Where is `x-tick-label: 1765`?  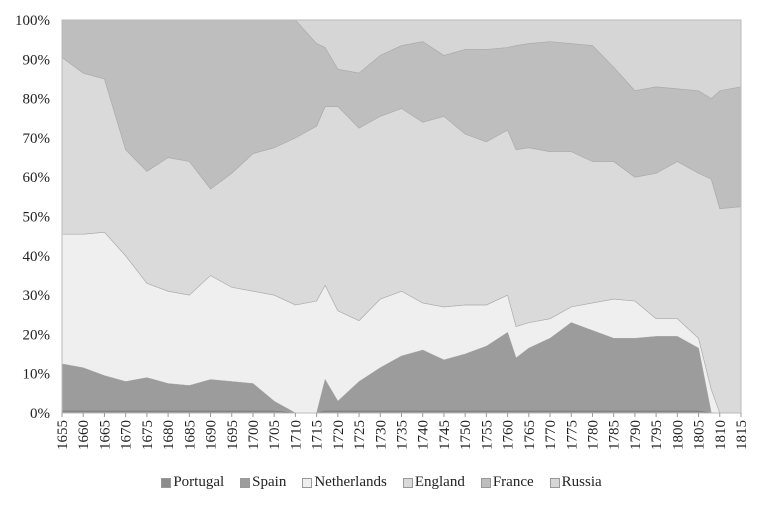
x-tick-label: 1765 is located at coordinates (530, 435).